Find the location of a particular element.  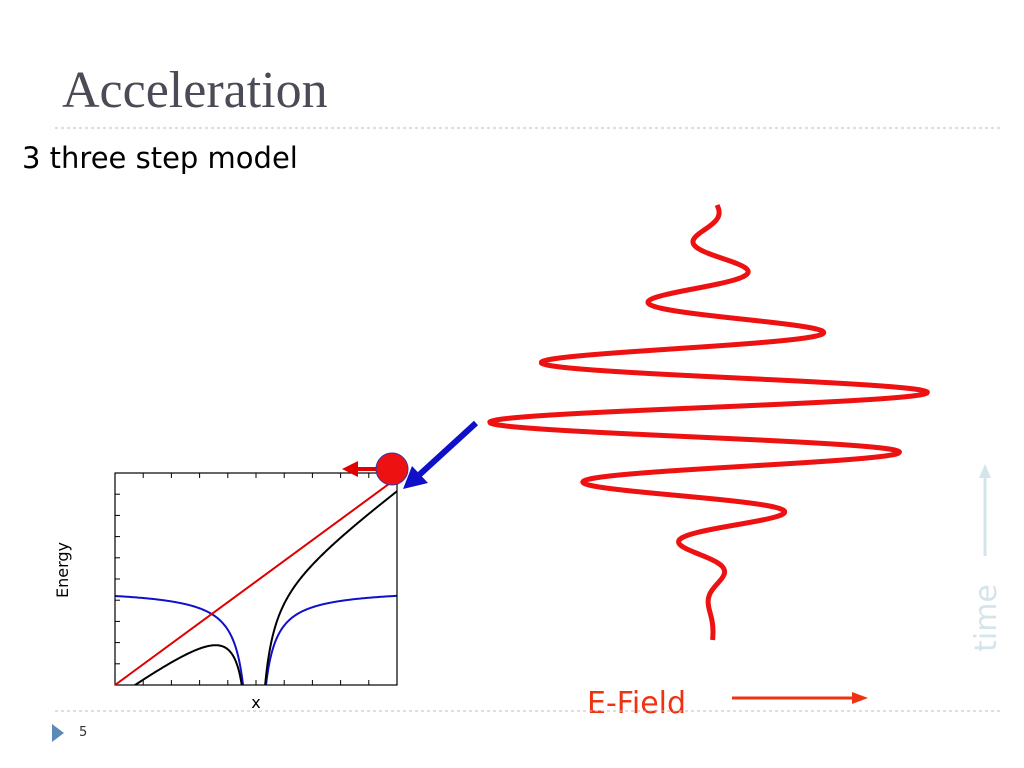

field-label: E-Field is located at coordinates (636, 703).